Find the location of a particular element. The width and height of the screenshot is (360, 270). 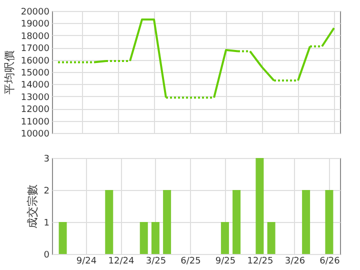

y-axis-title: 成交宗數 is located at coordinates (32, 206).